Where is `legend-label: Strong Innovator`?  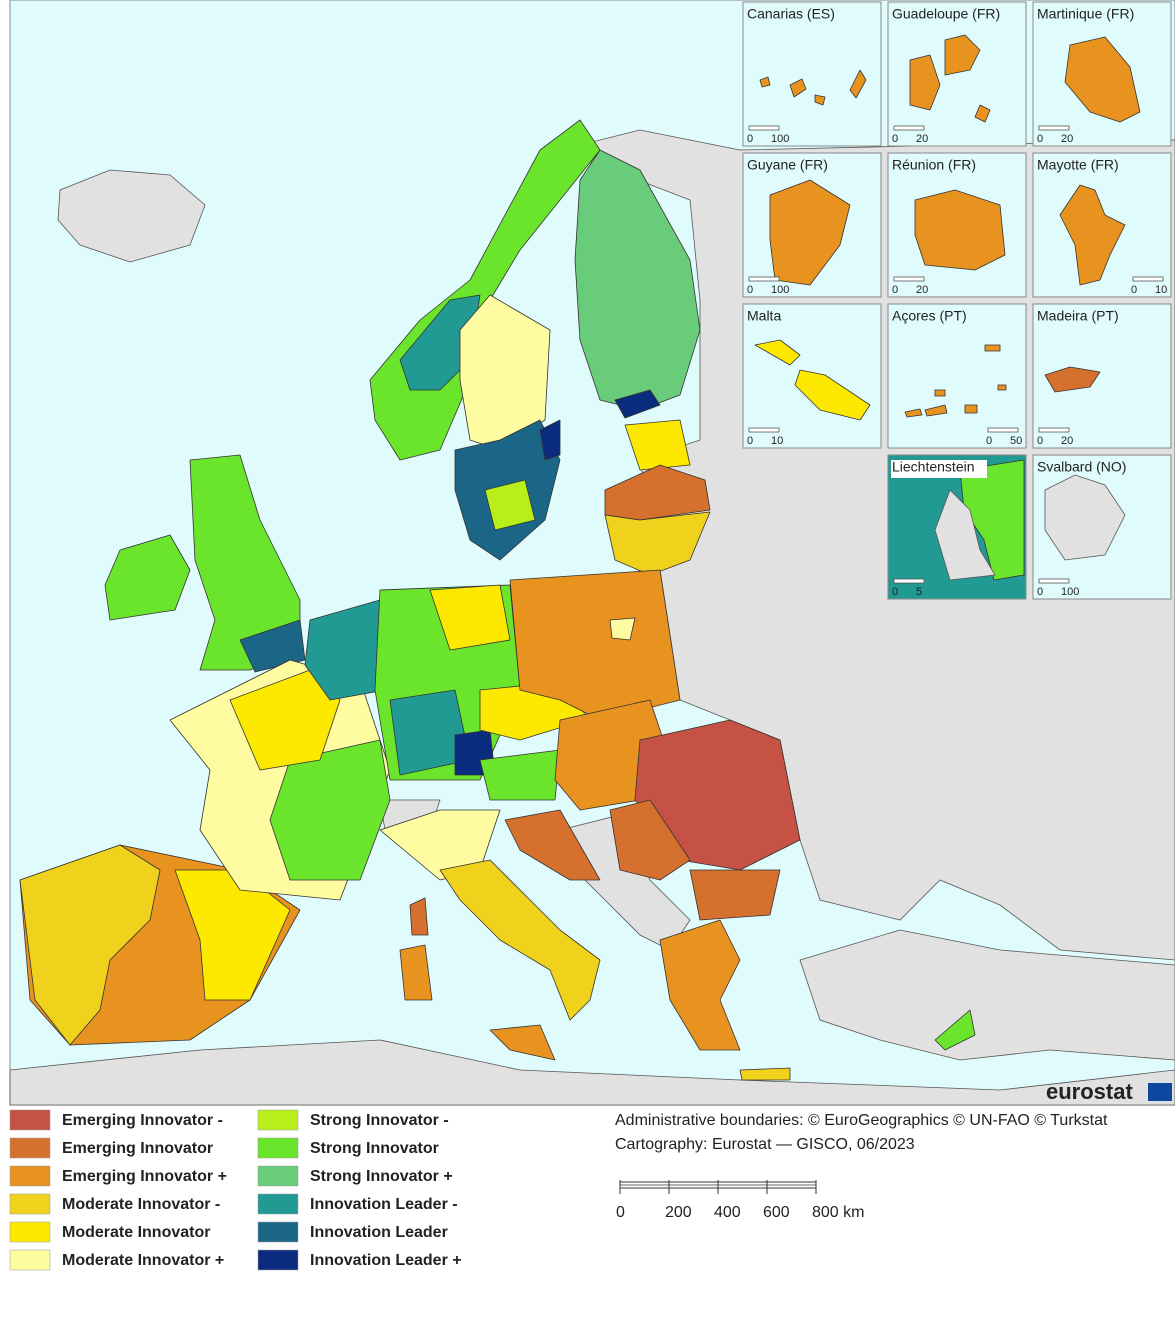
legend-label: Strong Innovator is located at coordinates (374, 1148).